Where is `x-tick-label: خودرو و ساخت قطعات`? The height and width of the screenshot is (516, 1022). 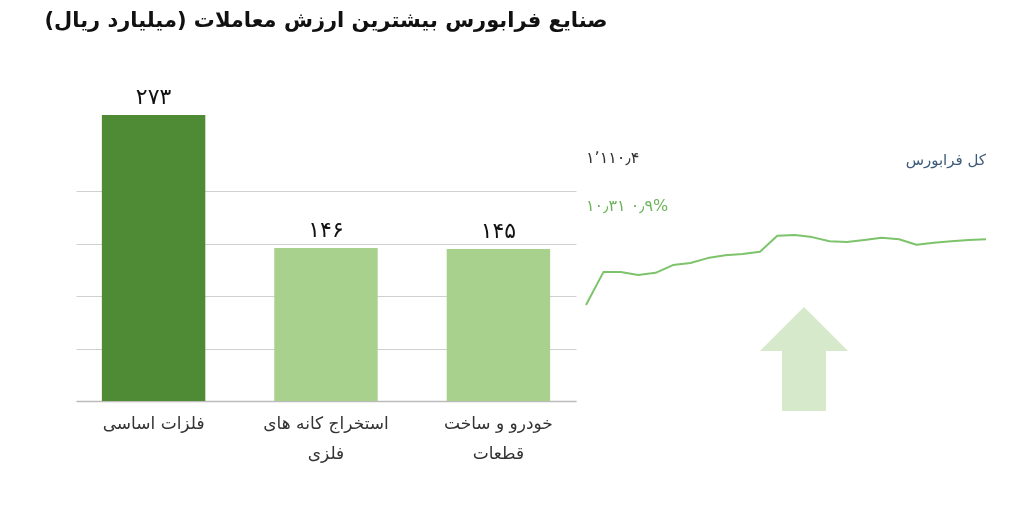 x-tick-label: خودرو و ساخت قطعات is located at coordinates (498, 437).